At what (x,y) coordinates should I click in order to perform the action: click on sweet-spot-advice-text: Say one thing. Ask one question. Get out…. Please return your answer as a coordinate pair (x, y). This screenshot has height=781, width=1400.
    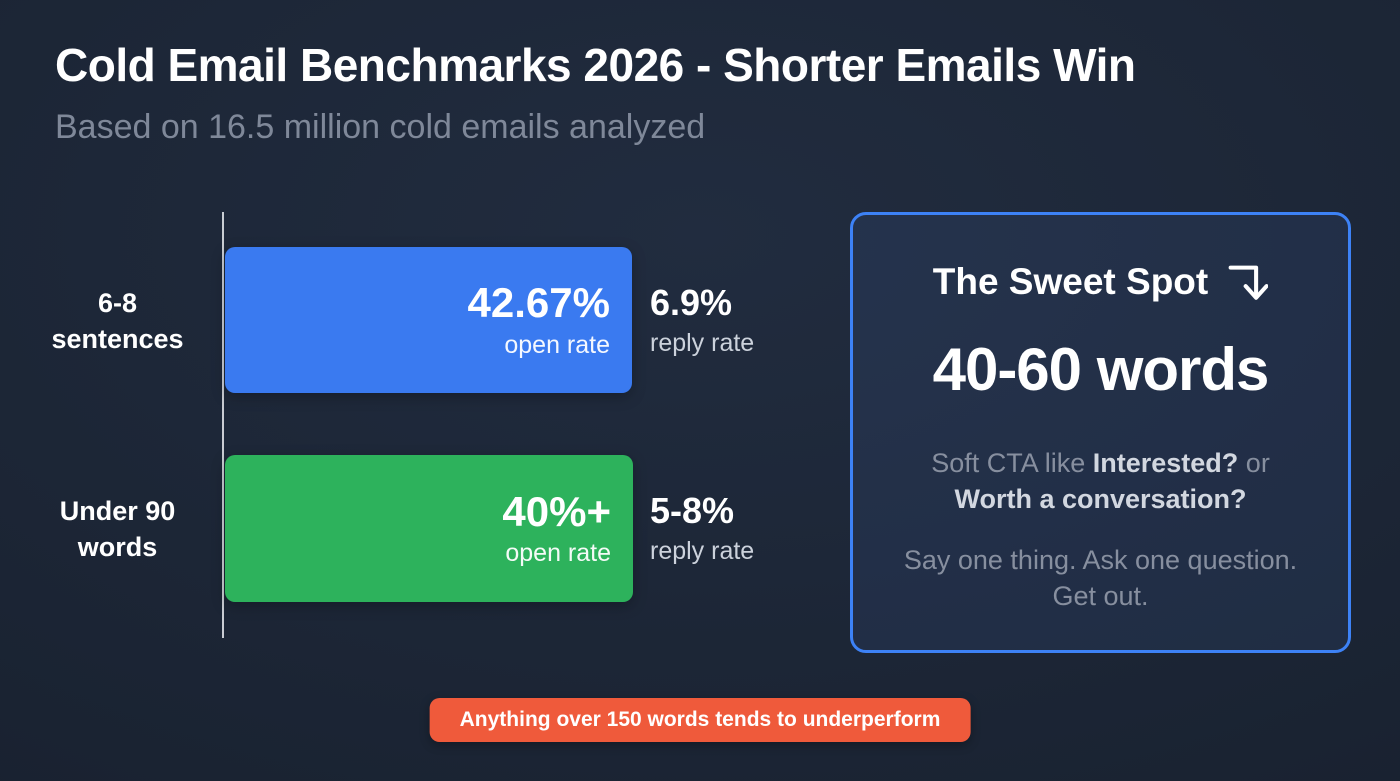
    Looking at the image, I should click on (1100, 578).